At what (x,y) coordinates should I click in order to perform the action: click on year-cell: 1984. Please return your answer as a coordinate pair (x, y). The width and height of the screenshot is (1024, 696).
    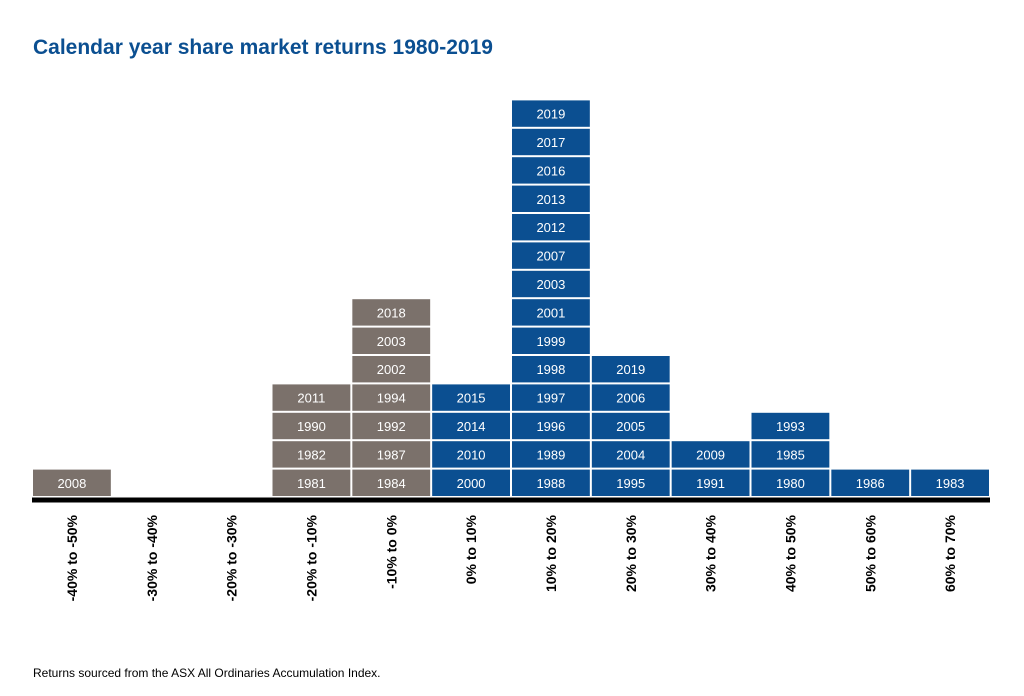
    Looking at the image, I should click on (391, 482).